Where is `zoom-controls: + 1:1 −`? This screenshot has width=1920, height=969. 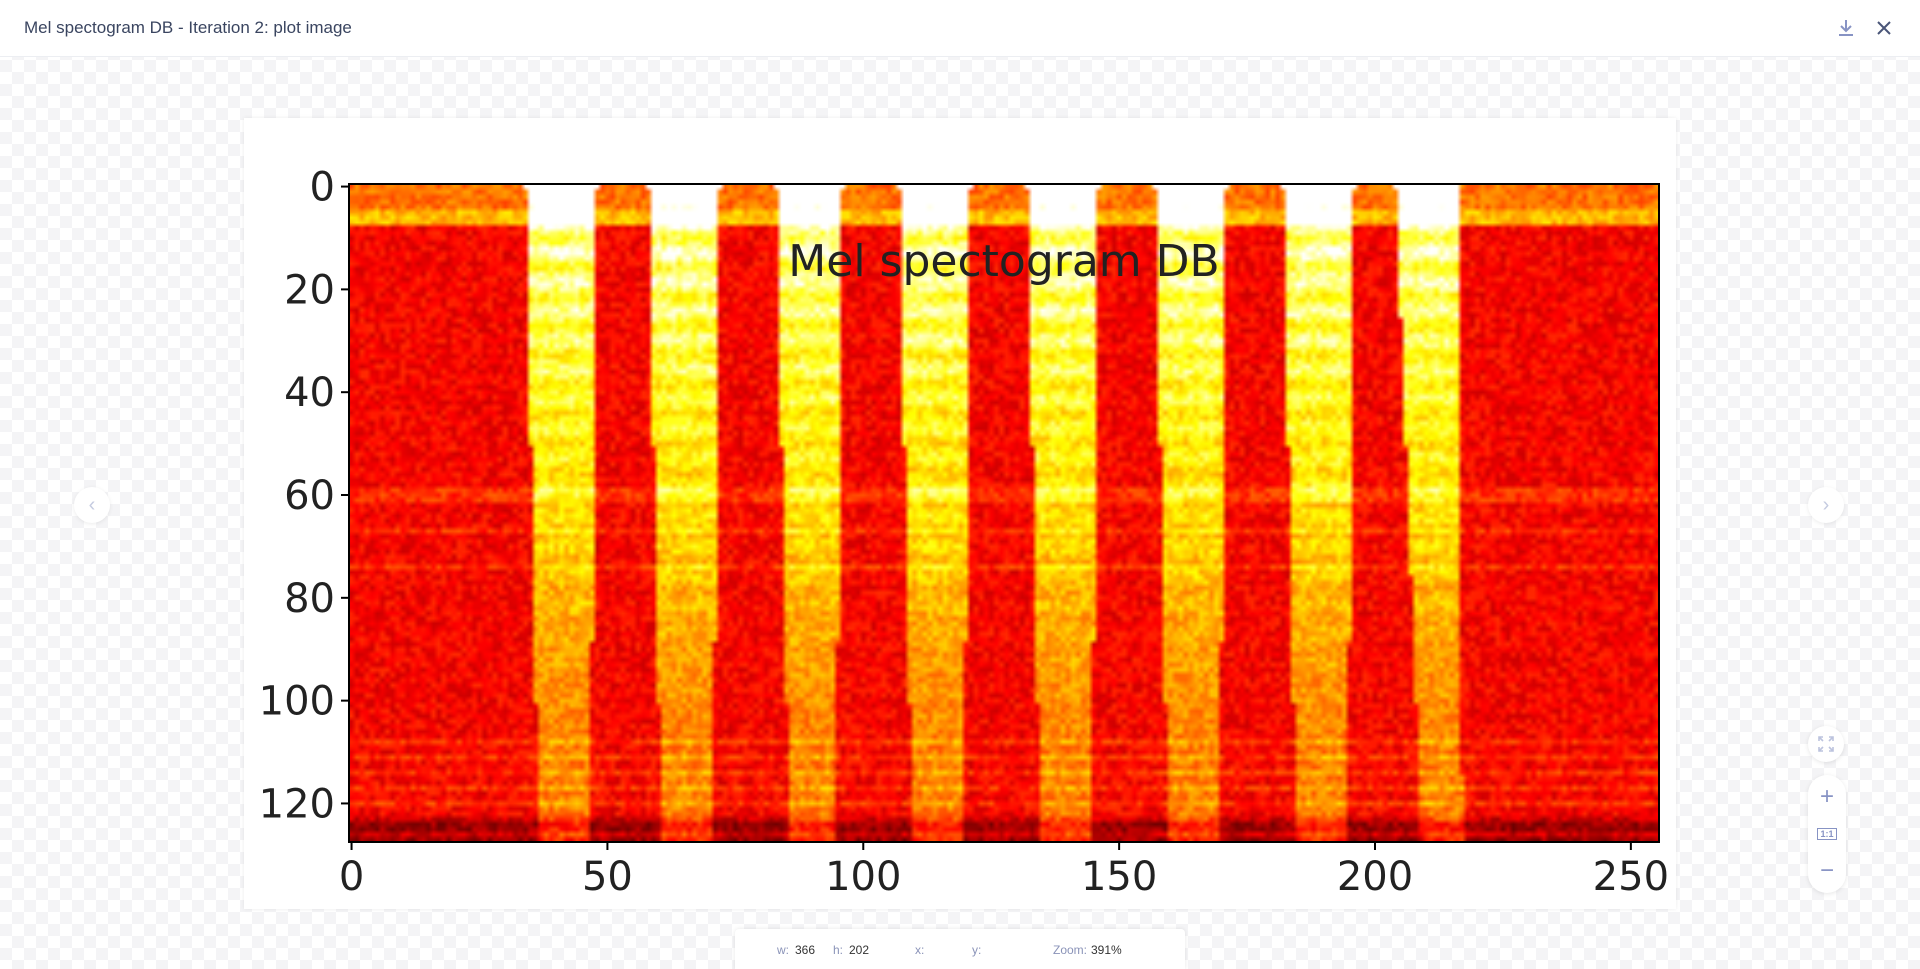 zoom-controls: + 1:1 − is located at coordinates (1827, 834).